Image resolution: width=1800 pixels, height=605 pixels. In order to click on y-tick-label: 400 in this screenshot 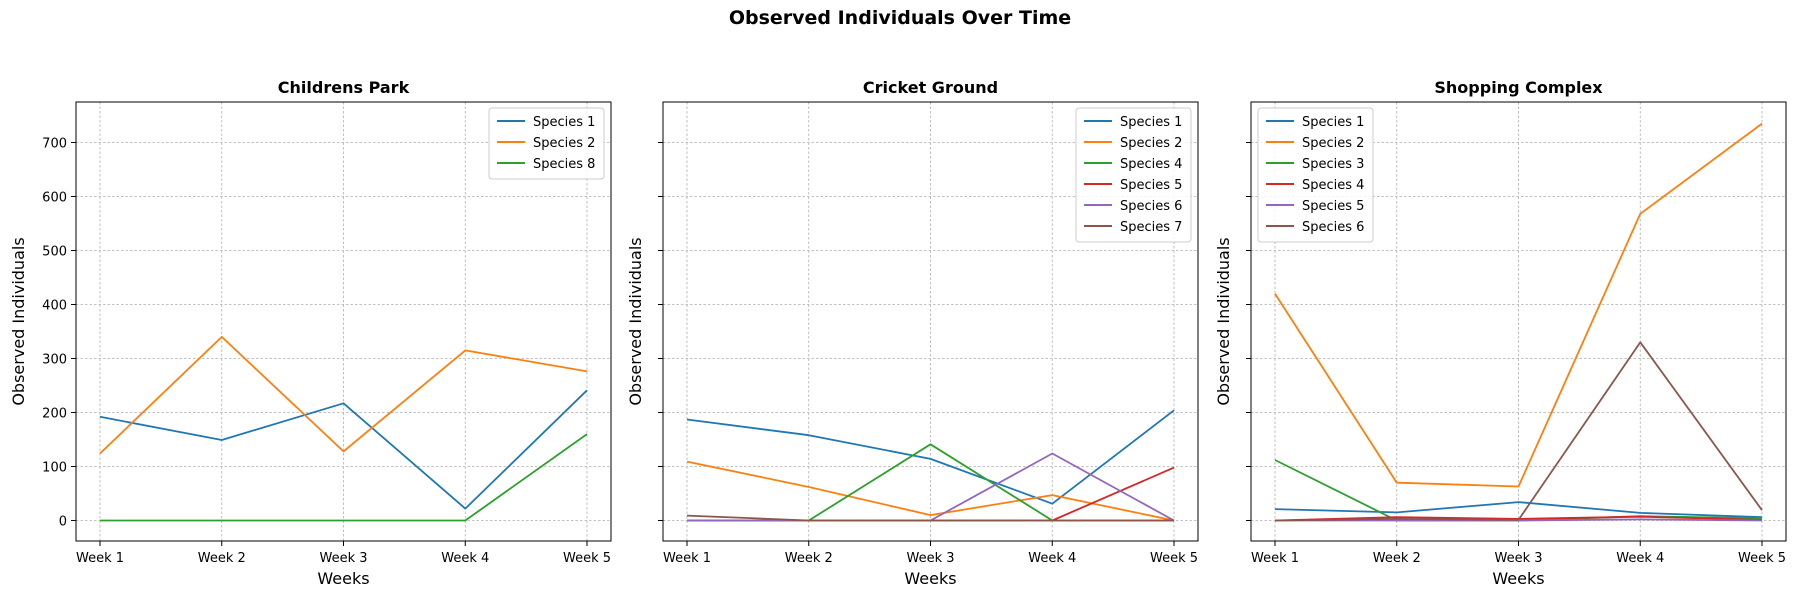, I will do `click(54, 305)`.